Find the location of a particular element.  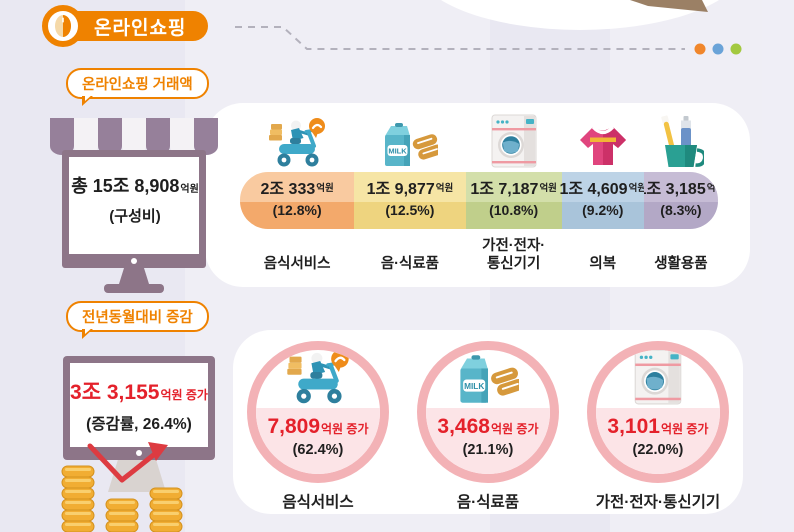

toiletries-cup-icon is located at coordinates (682, 141).